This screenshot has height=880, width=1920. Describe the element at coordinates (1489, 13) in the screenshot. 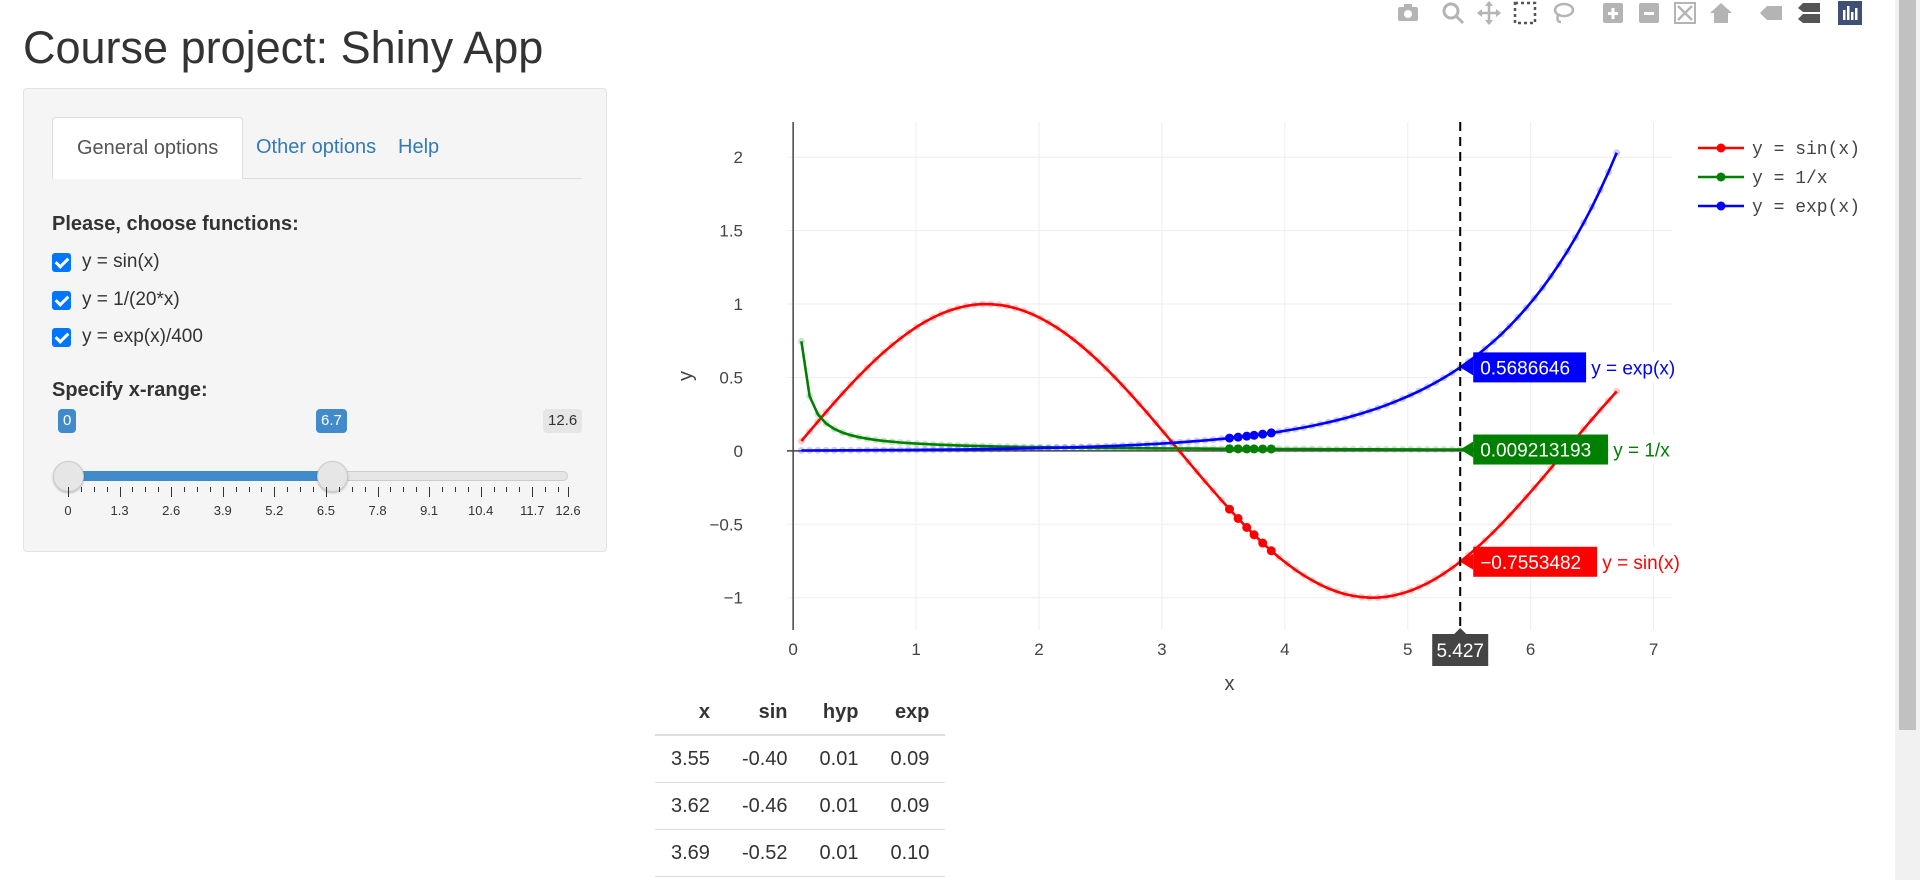

I see `pan-icon` at that location.